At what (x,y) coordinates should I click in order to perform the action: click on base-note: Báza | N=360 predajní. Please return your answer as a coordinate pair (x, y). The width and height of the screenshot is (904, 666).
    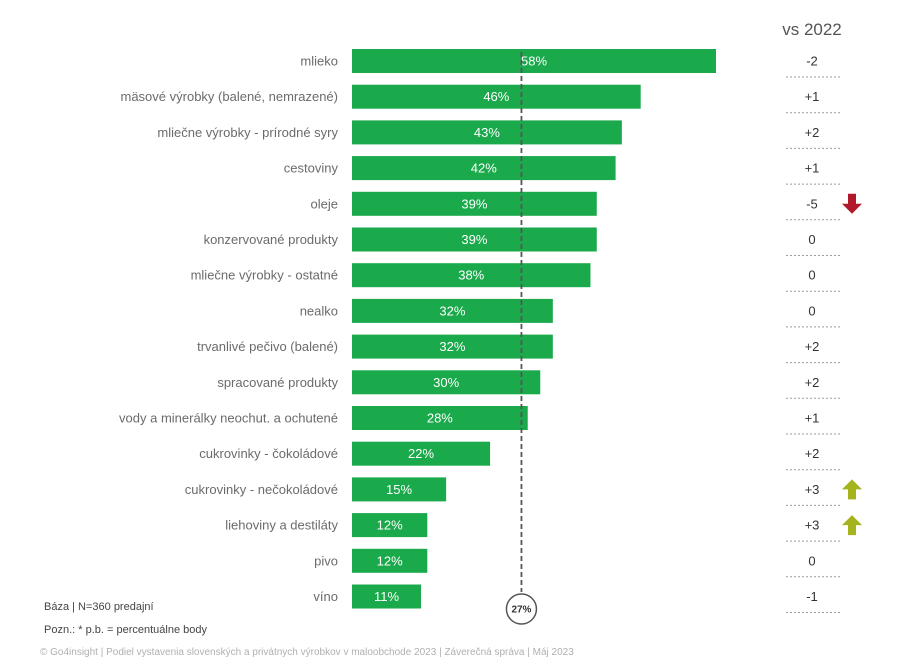
    Looking at the image, I should click on (99, 607).